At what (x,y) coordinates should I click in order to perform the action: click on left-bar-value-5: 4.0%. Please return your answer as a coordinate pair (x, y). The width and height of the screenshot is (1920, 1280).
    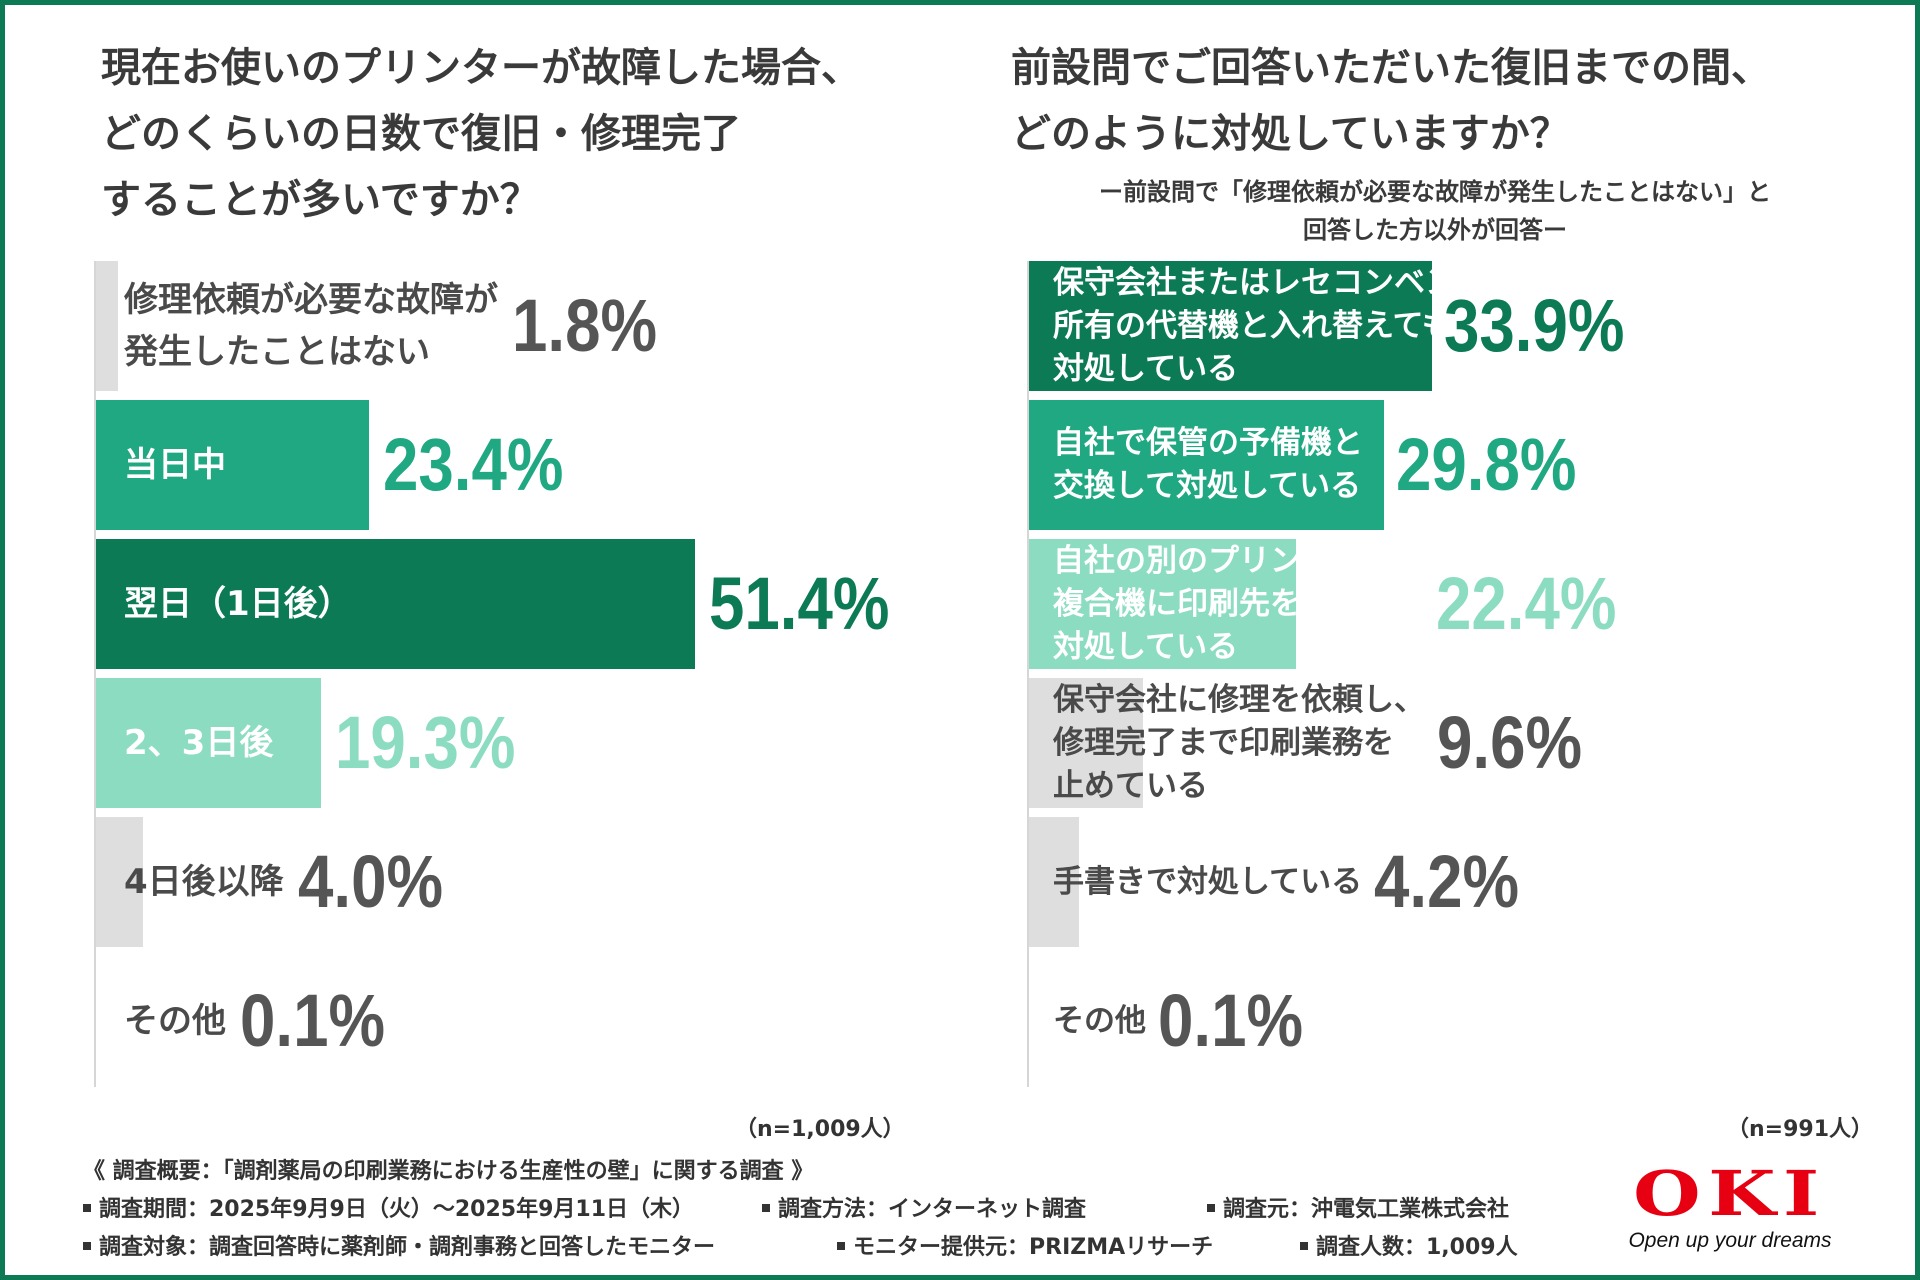
    Looking at the image, I should click on (370, 881).